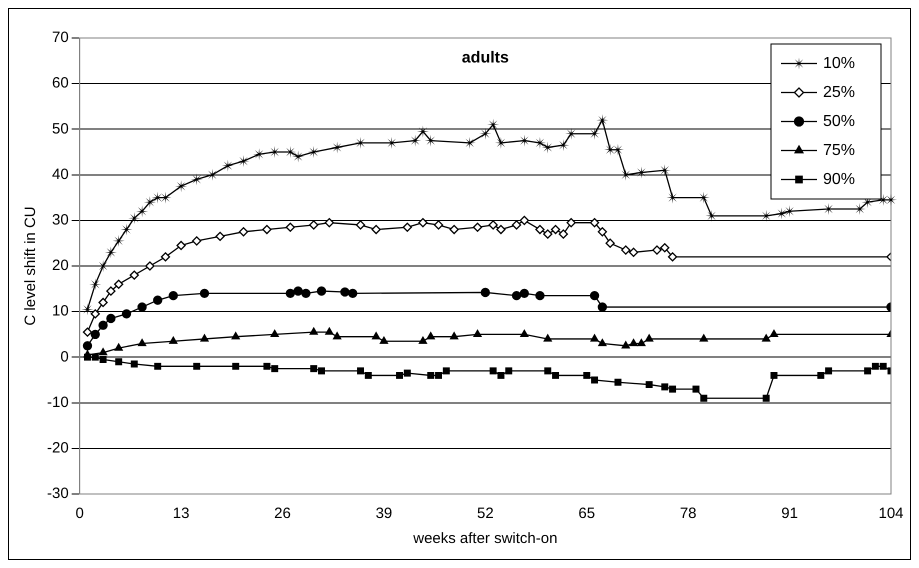  What do you see at coordinates (839, 63) in the screenshot?
I see `legend-label: 10%` at bounding box center [839, 63].